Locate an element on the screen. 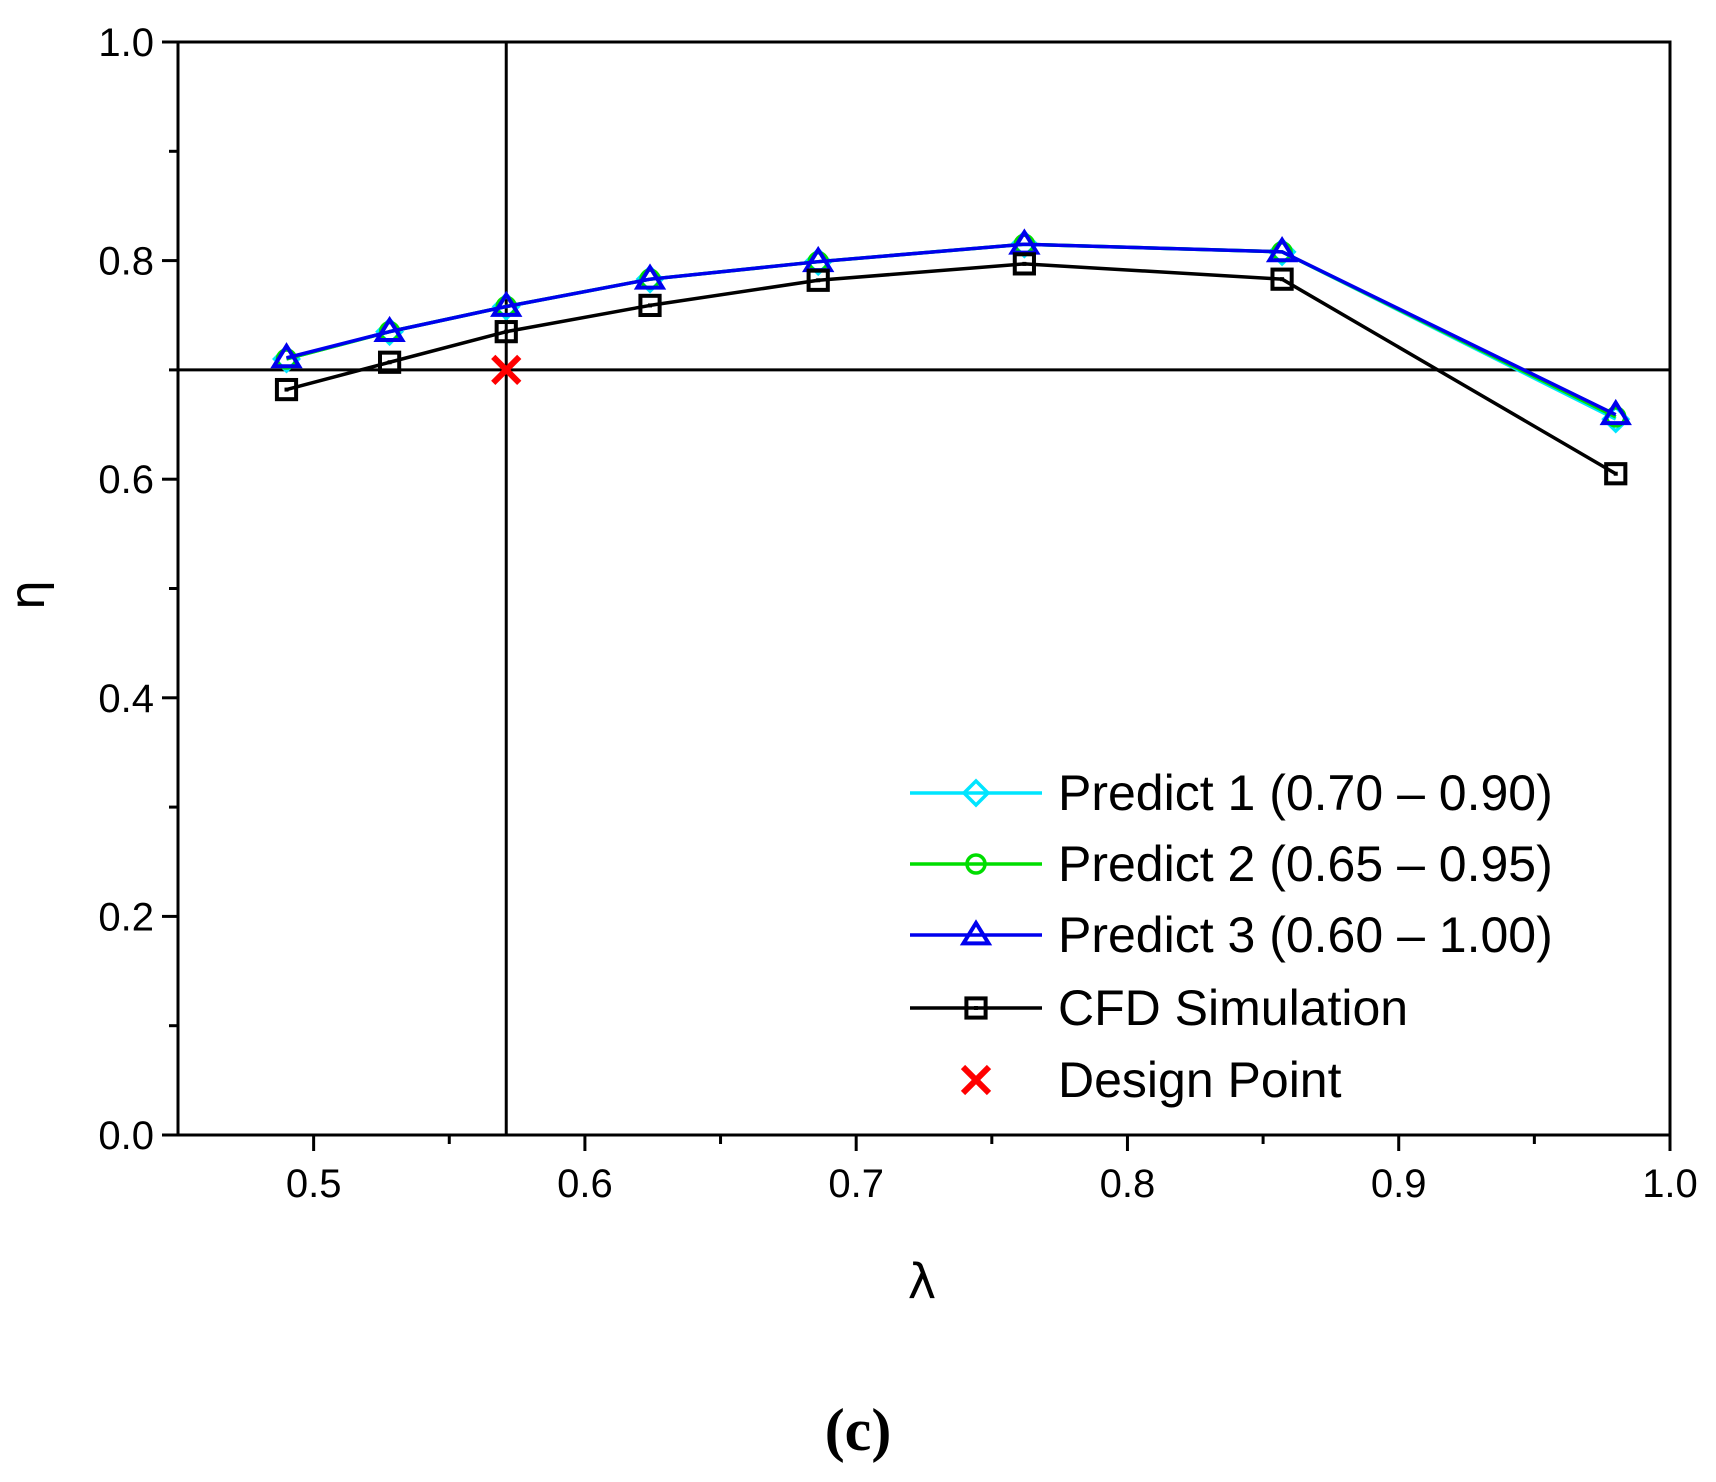 The height and width of the screenshot is (1482, 1716). x-tick-label: 1.0 is located at coordinates (1670, 1184).